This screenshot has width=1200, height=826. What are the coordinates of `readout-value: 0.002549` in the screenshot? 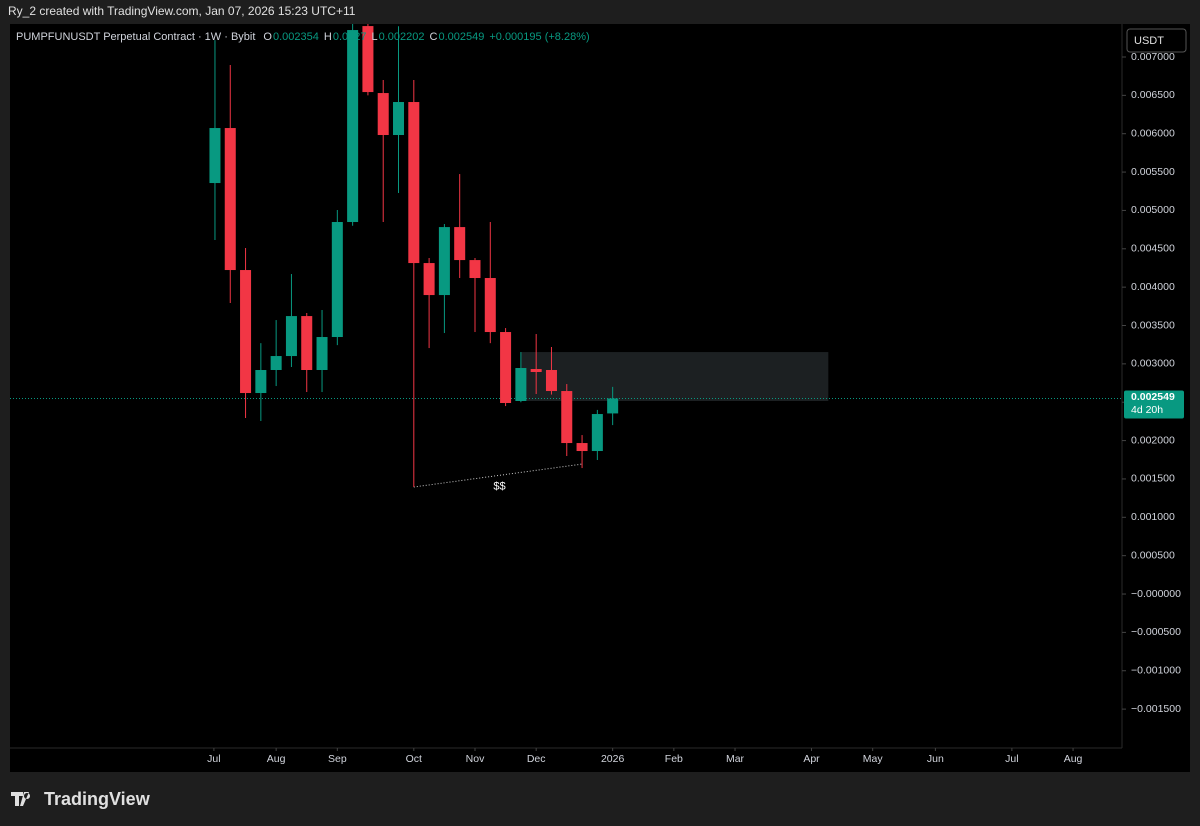 It's located at (461, 37).